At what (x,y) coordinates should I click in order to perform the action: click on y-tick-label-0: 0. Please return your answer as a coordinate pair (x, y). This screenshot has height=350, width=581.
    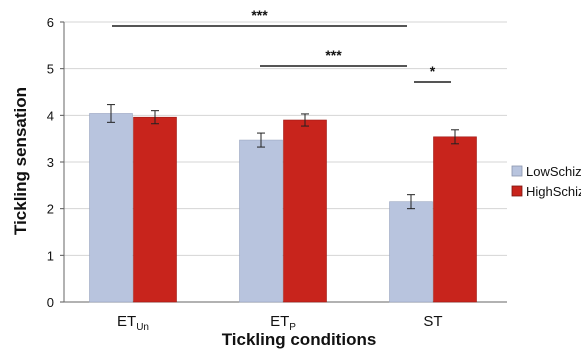
    Looking at the image, I should click on (50, 302).